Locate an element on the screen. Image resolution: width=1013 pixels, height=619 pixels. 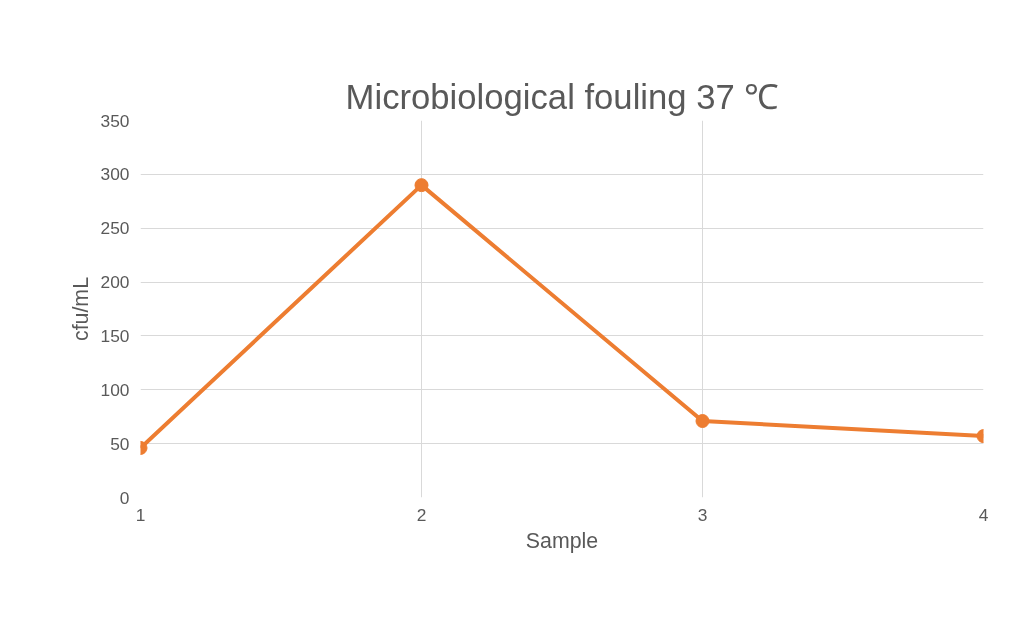
x-tick-label: 3 is located at coordinates (702, 514).